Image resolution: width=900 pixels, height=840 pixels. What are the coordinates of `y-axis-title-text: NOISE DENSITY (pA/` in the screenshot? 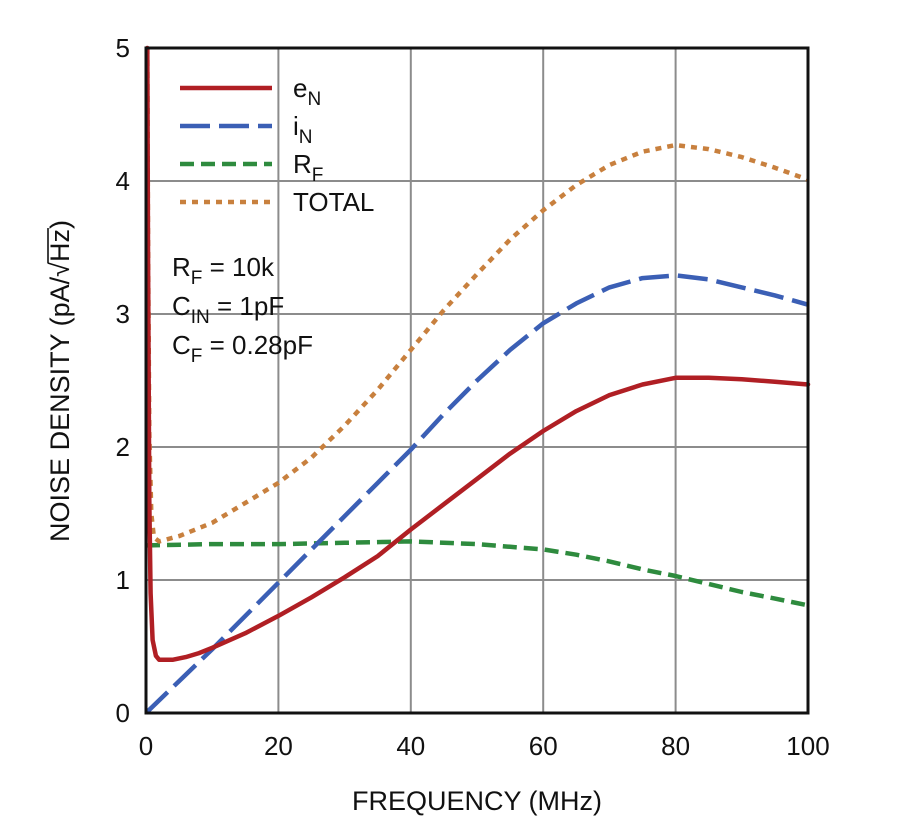 It's located at (60, 409).